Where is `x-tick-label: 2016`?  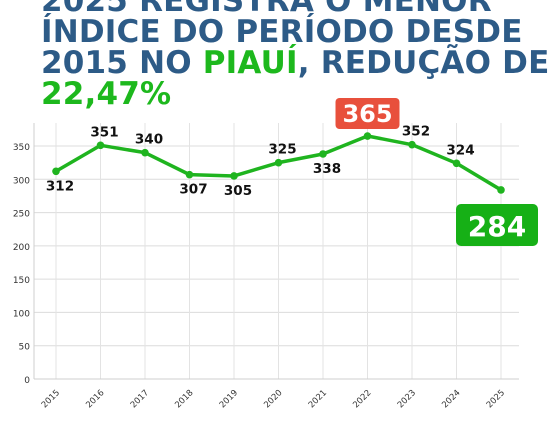 x-tick-label: 2016 is located at coordinates (95, 399).